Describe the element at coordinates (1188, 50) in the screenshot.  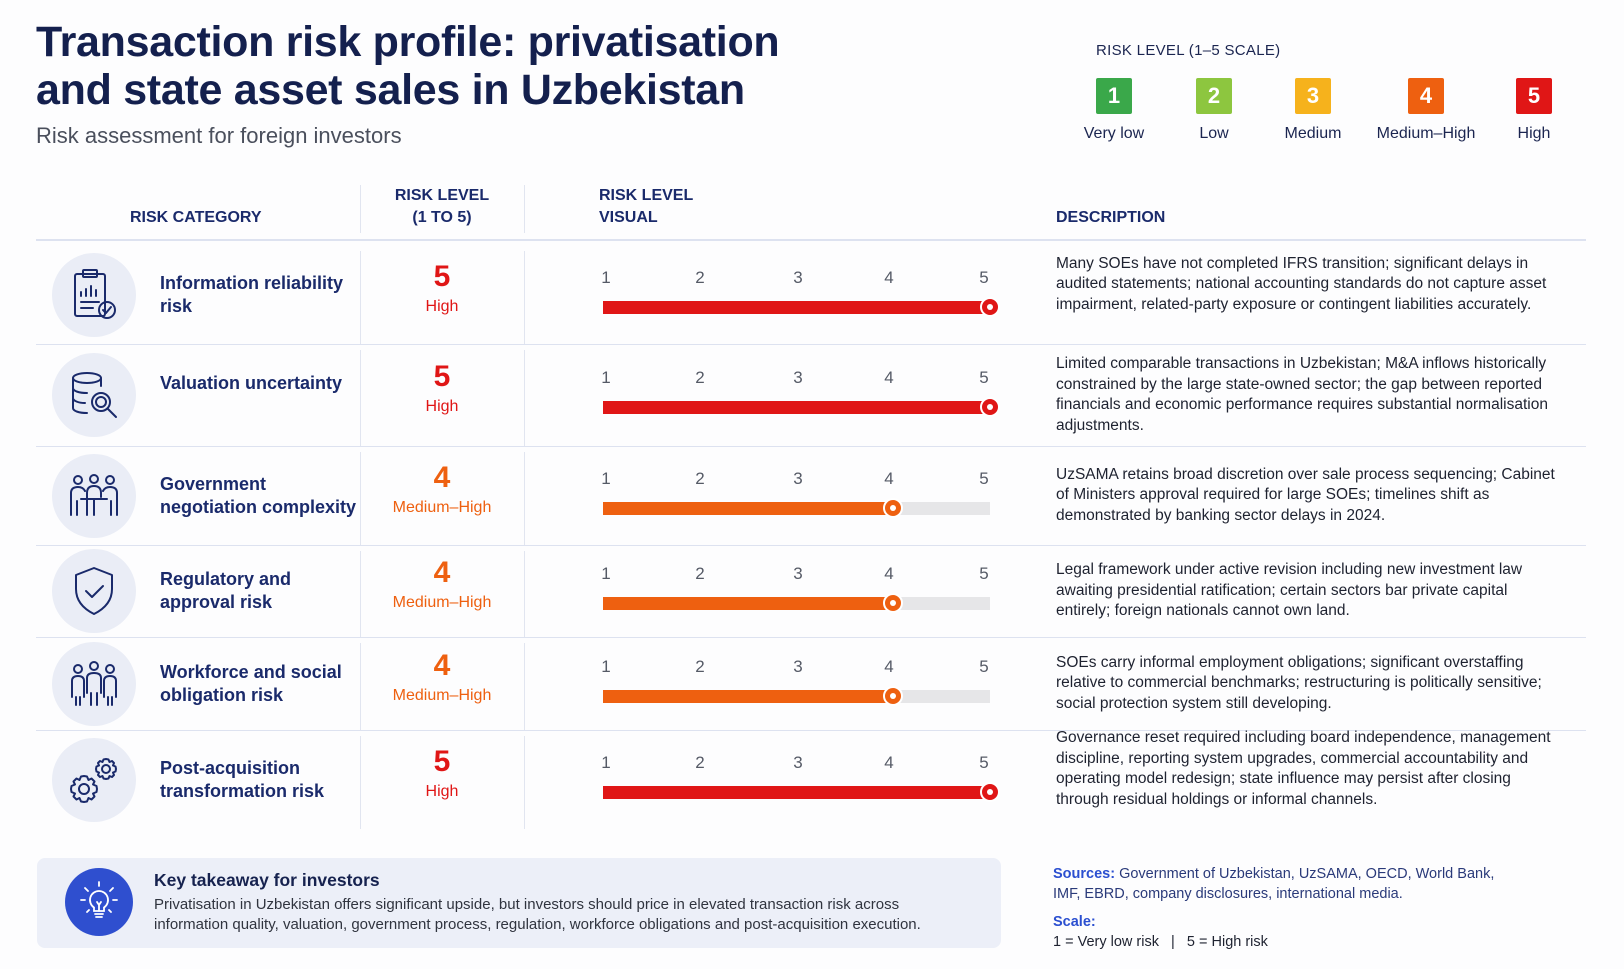
I see `legend-title: RISK LEVEL (1–5 SCALE)` at that location.